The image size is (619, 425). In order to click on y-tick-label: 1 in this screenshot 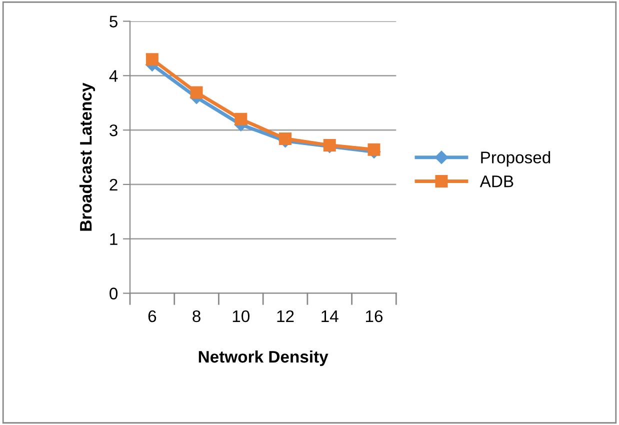, I will do `click(114, 239)`.